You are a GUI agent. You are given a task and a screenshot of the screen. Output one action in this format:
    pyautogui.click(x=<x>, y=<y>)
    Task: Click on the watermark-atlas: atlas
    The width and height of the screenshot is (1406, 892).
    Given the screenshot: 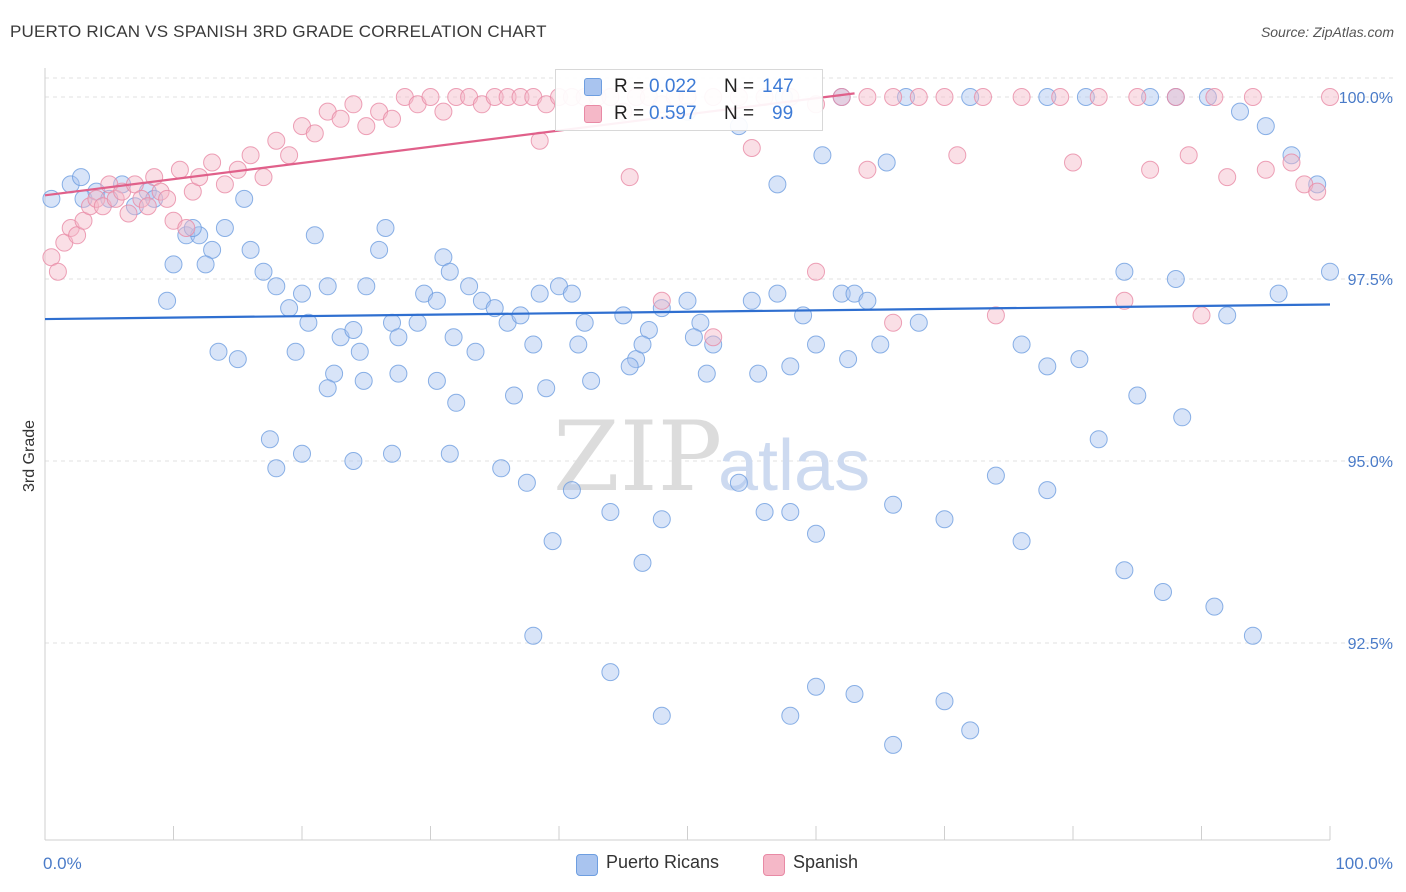 What is the action you would take?
    pyautogui.click(x=794, y=466)
    